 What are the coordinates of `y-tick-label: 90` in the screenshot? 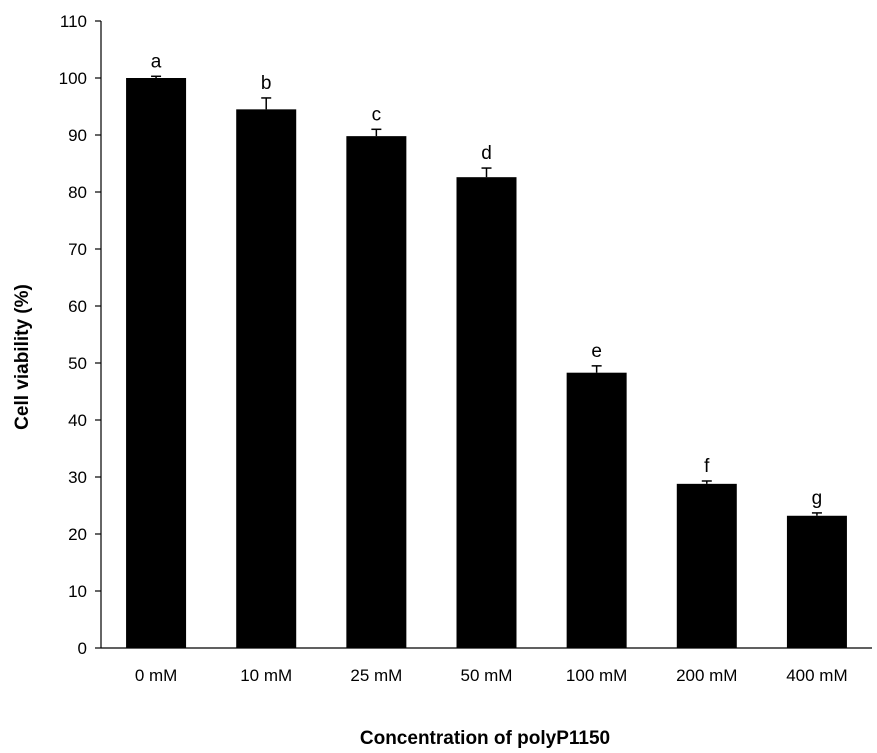 It's located at (77, 135).